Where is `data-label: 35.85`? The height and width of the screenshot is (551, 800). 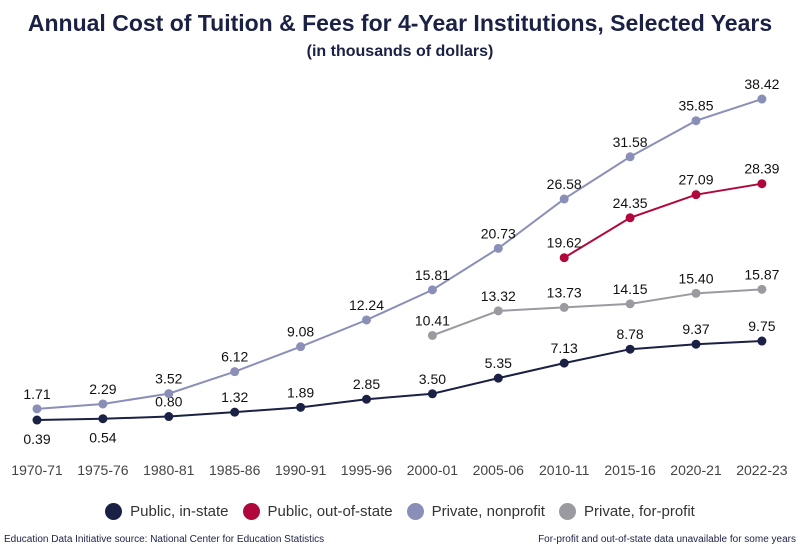 data-label: 35.85 is located at coordinates (695, 106).